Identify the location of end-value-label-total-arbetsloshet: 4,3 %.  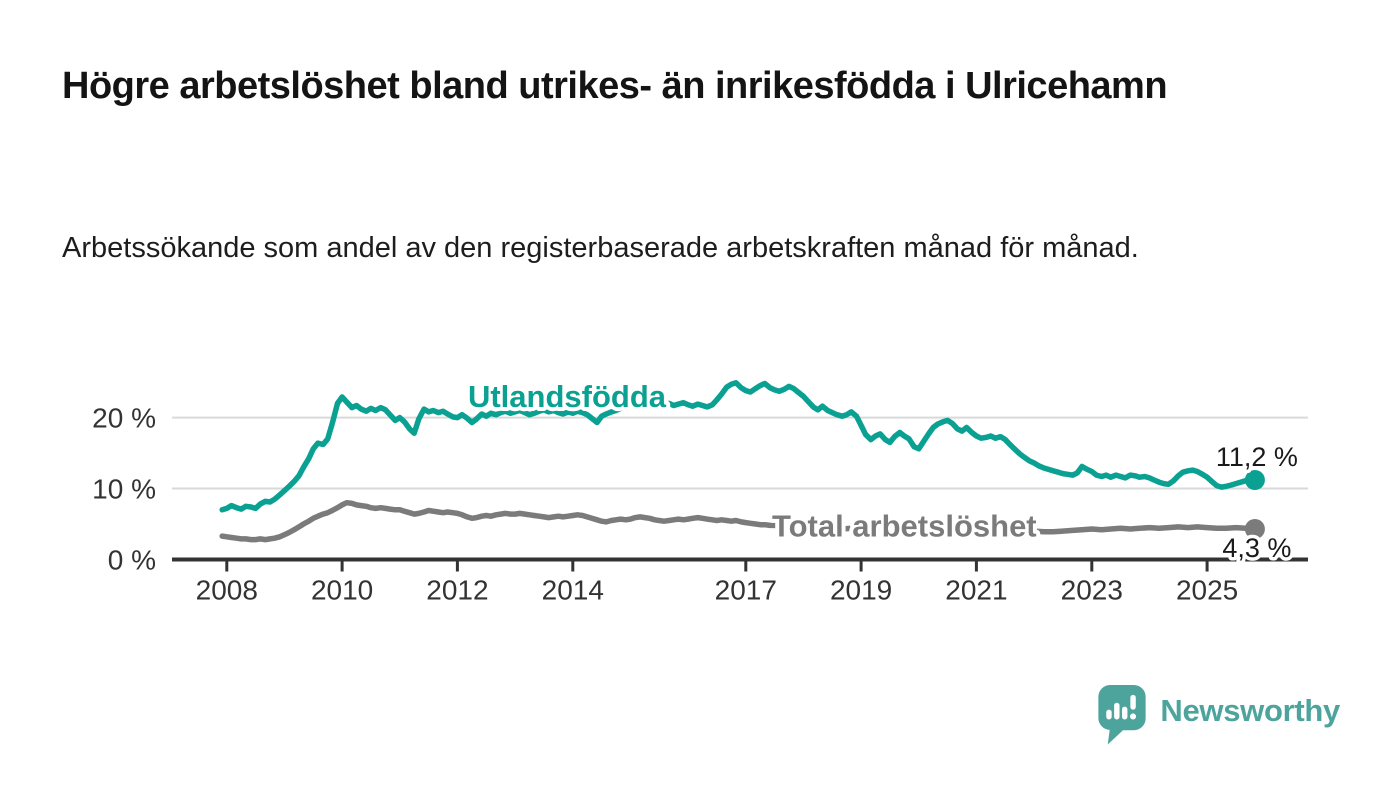
(1256, 548).